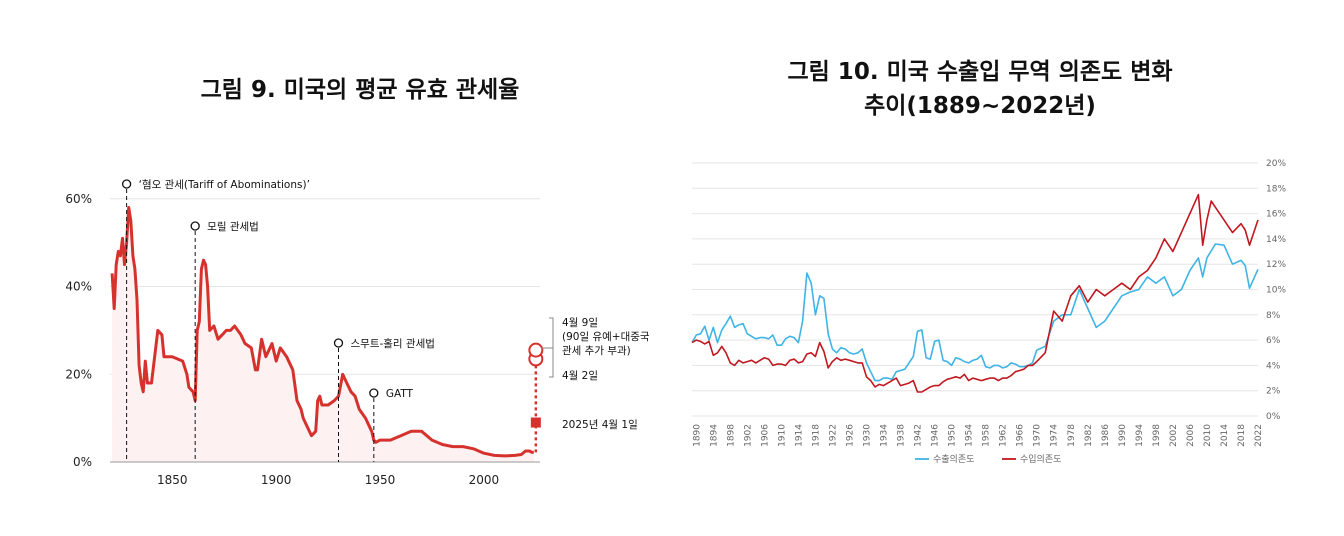  Describe the element at coordinates (748, 435) in the screenshot. I see `x-tick-label: 1902` at that location.